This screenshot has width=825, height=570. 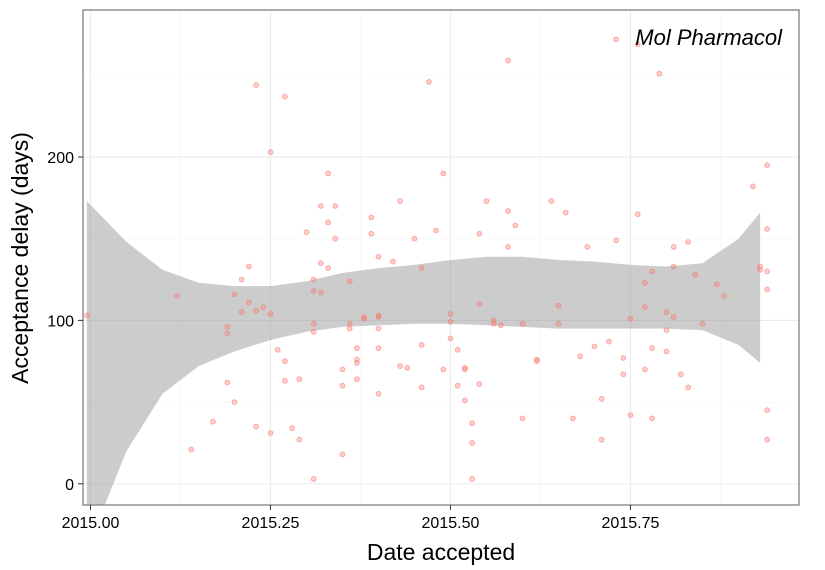 I want to click on x-tick-label: 2015.50, so click(x=451, y=523).